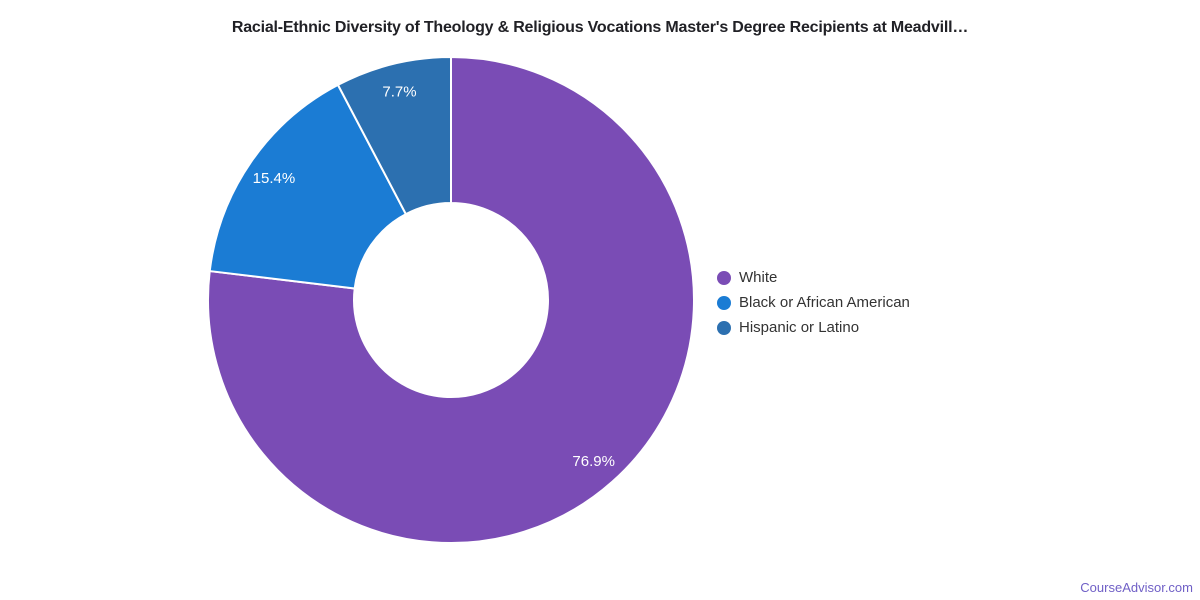 Image resolution: width=1200 pixels, height=600 pixels. I want to click on legend-label: Hispanic or Latino, so click(799, 327).